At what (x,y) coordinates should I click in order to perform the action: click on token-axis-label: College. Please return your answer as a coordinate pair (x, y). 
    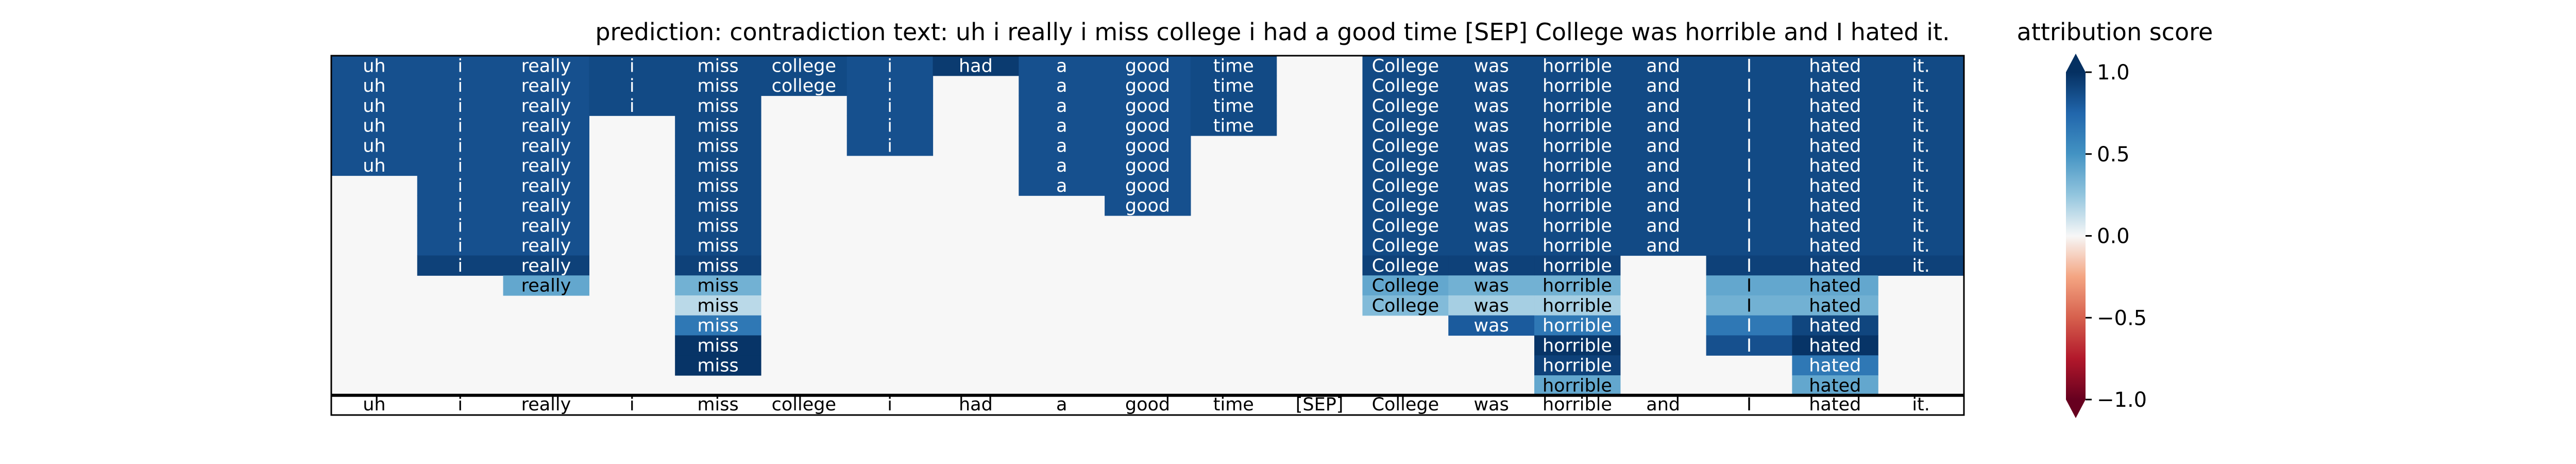
    Looking at the image, I should click on (1405, 404).